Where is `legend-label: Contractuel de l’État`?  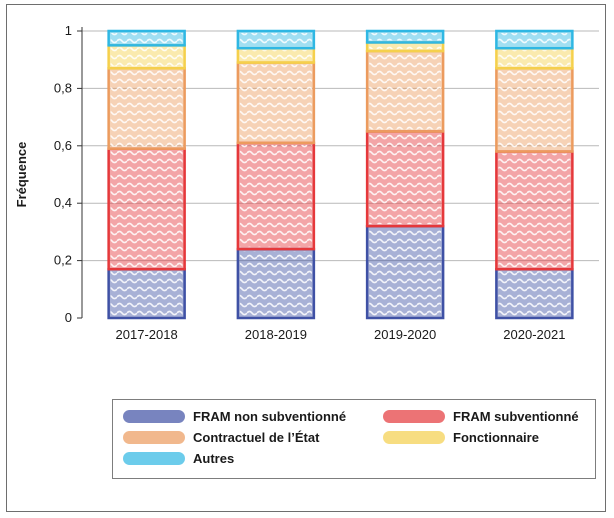
legend-label: Contractuel de l’État is located at coordinates (256, 437).